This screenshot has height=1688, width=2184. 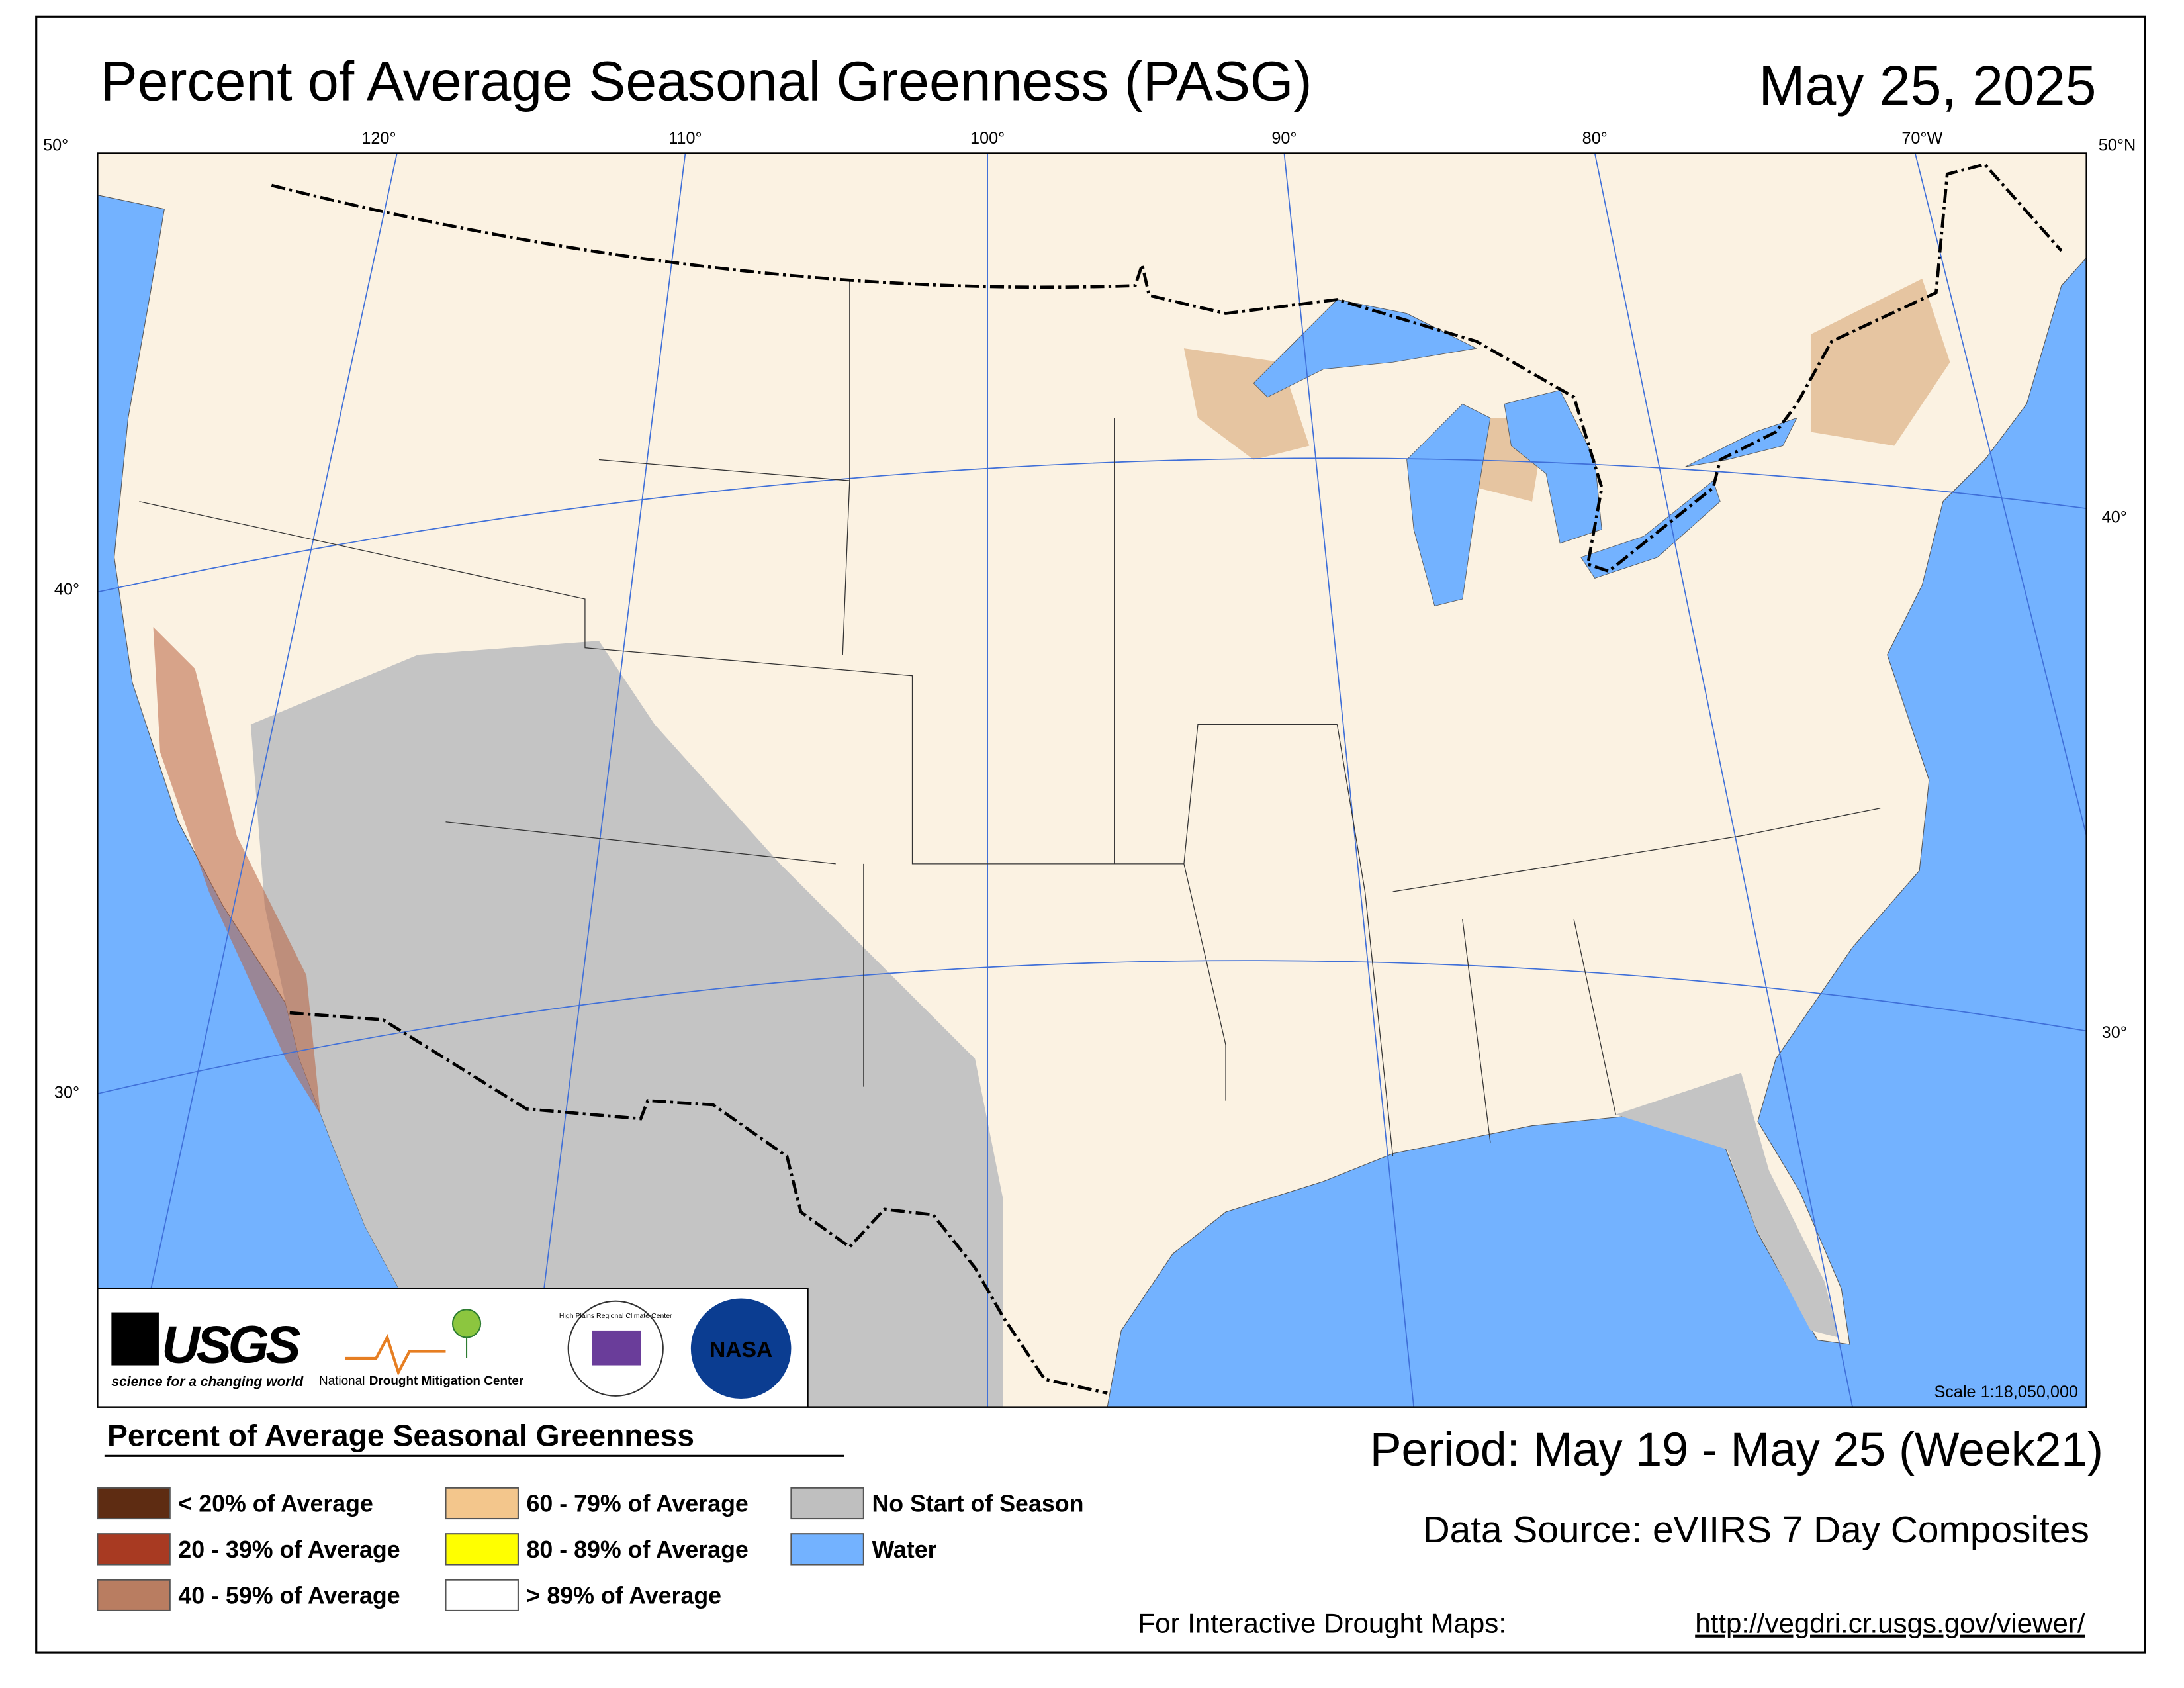 I want to click on hprcc-logo-map, so click(x=616, y=1348).